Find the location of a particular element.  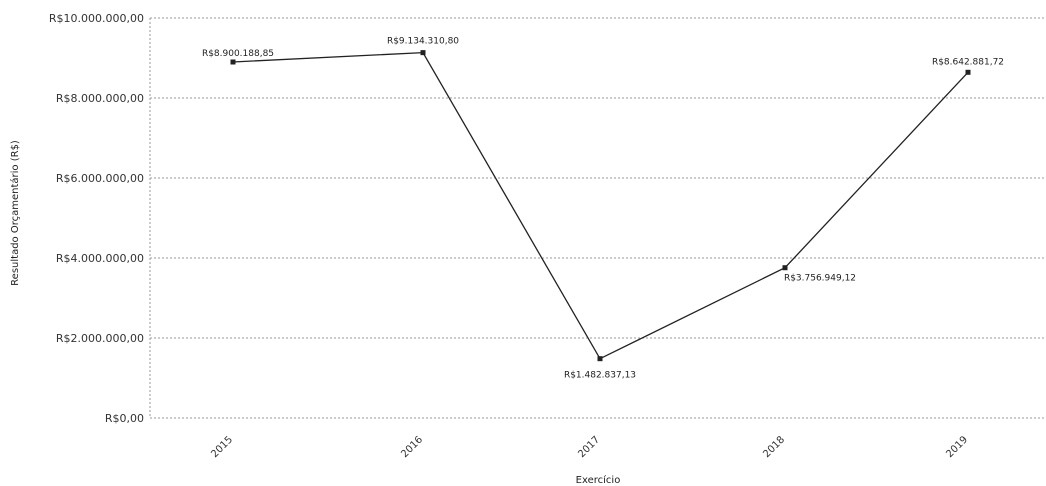

y-tick-label: R$8.000.000,00 is located at coordinates (100, 98).